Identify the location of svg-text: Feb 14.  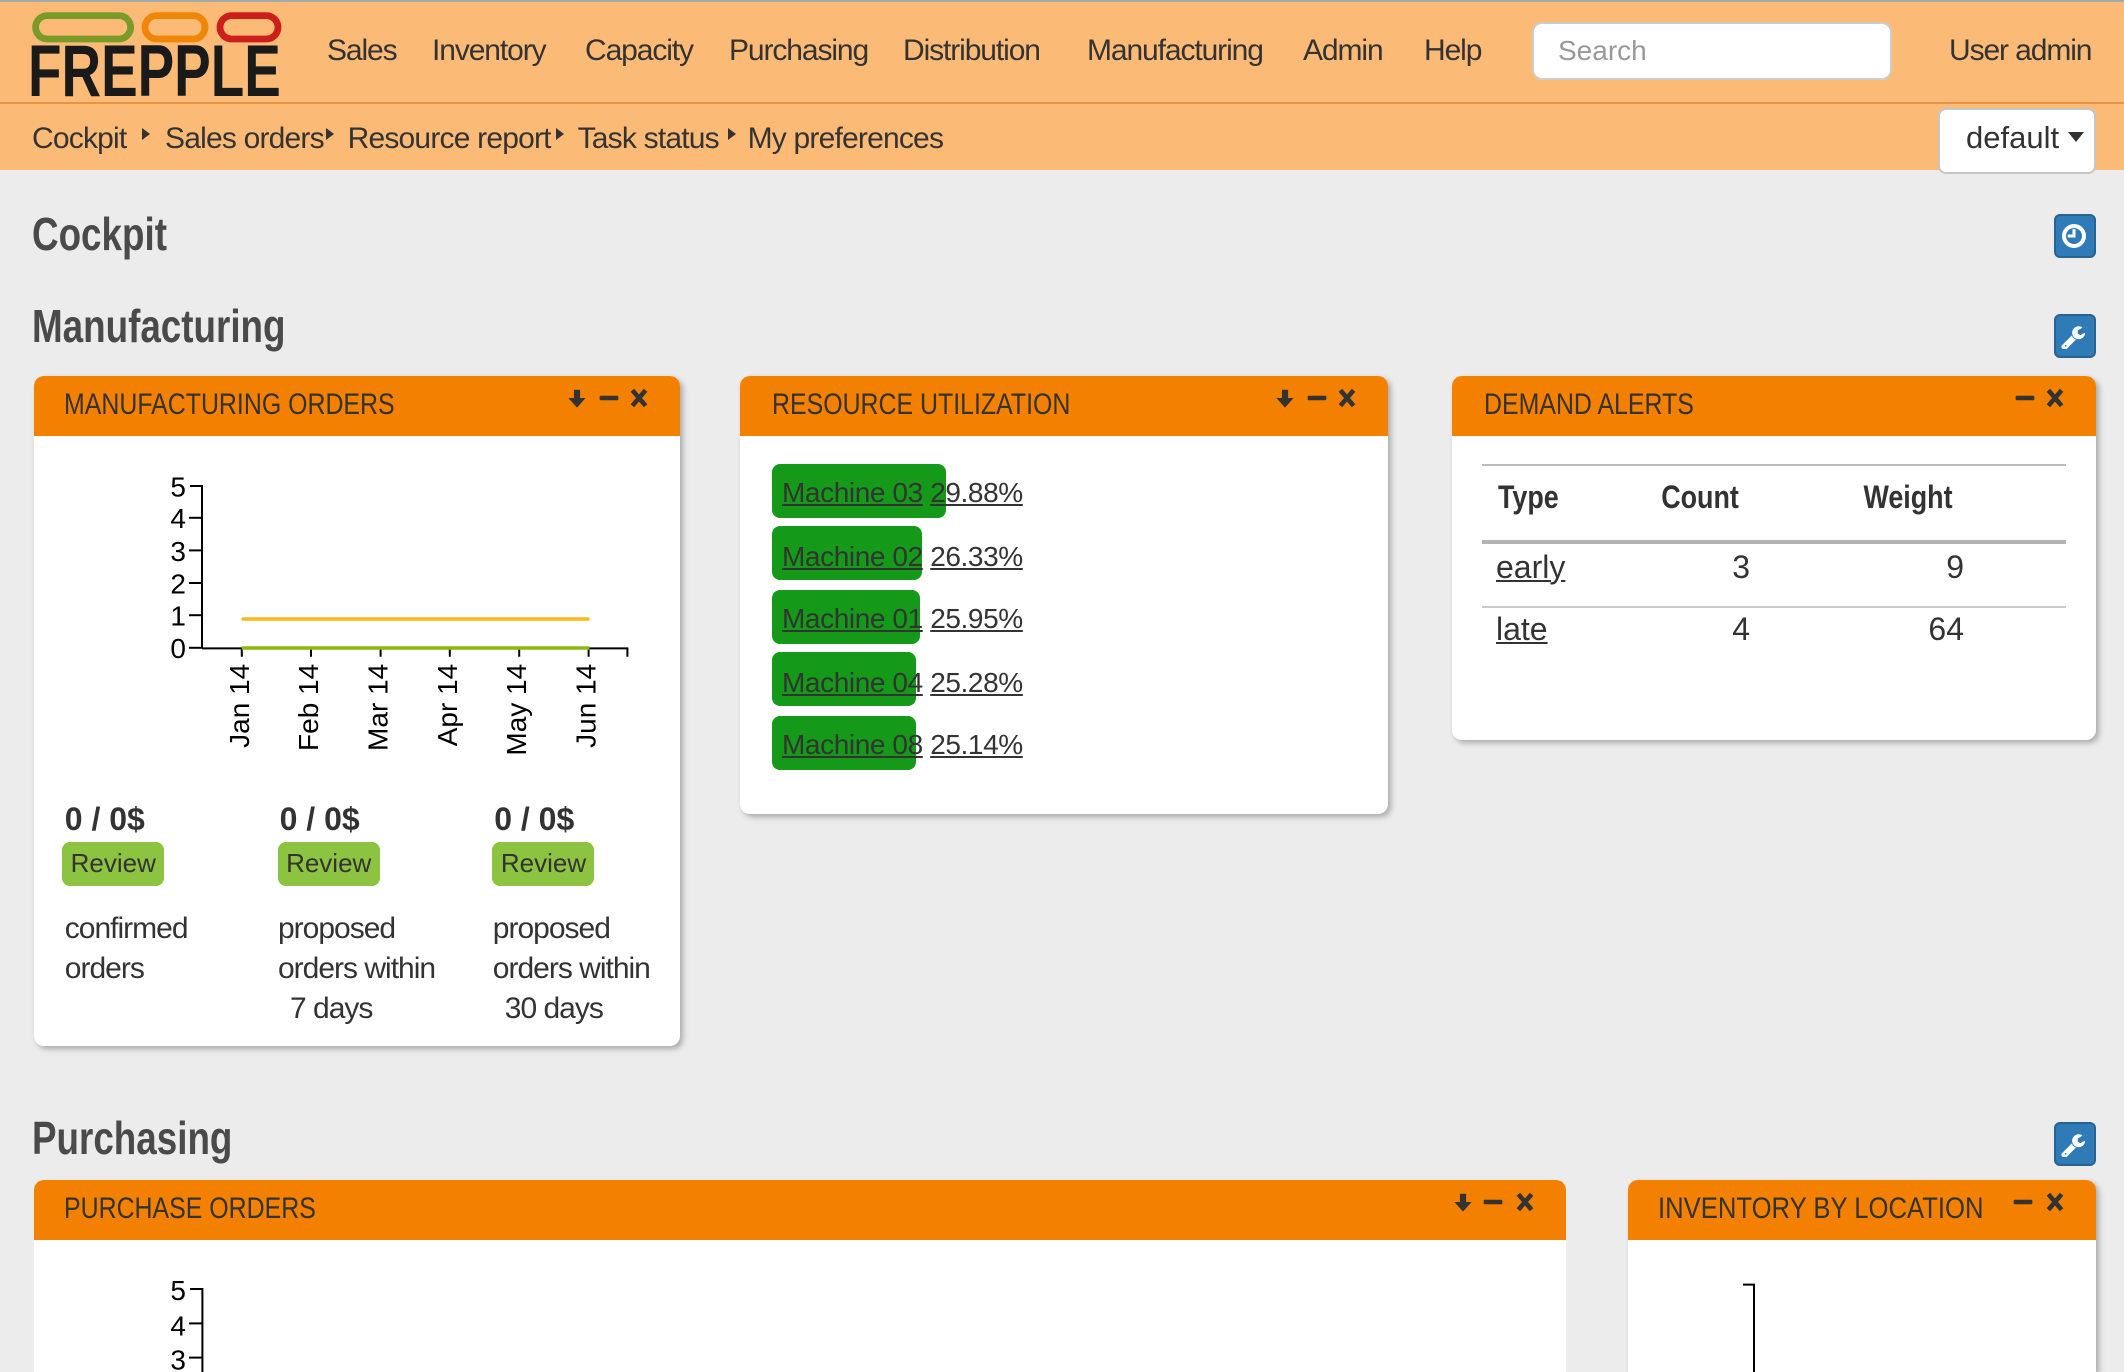
(307, 706).